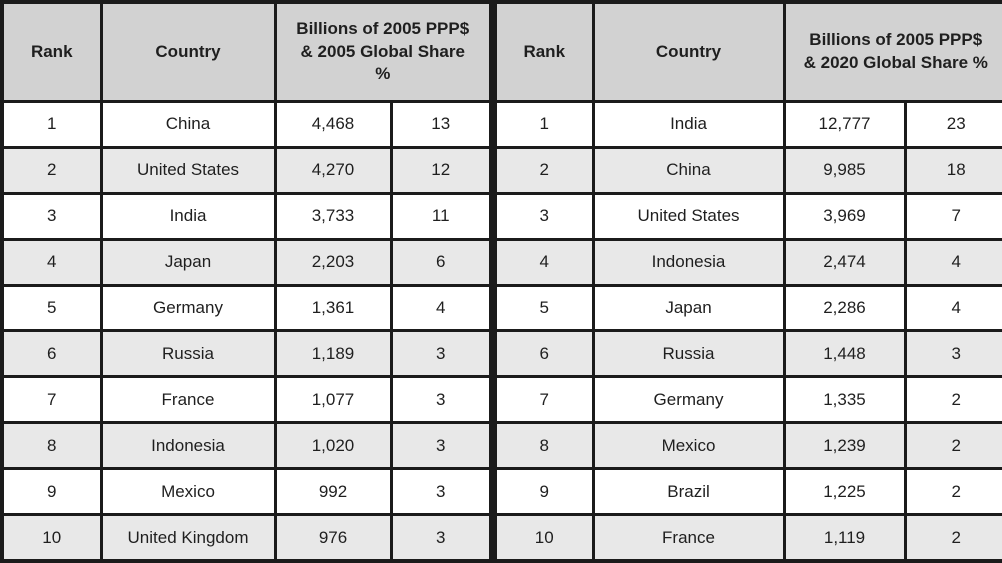 The height and width of the screenshot is (563, 1002). Describe the element at coordinates (844, 170) in the screenshot. I see `value-cell: 9,985` at that location.